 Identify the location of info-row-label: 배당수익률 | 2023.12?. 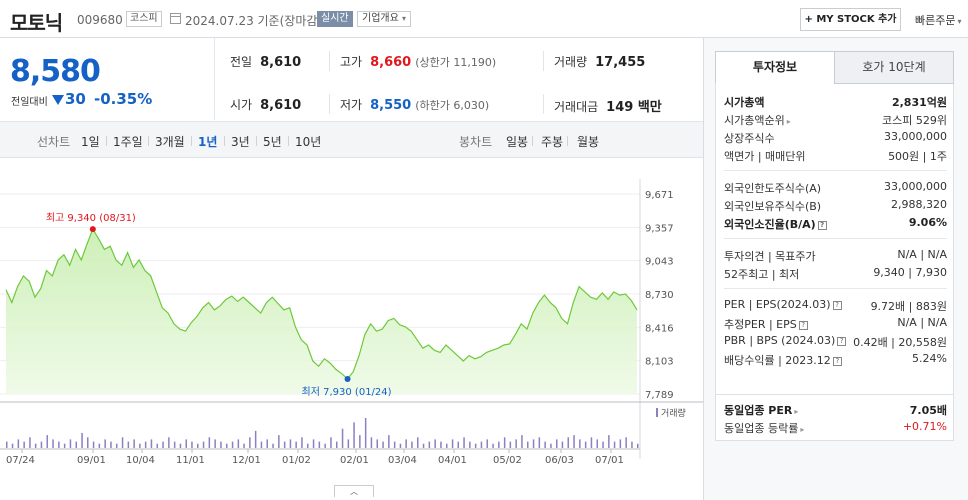
(783, 360).